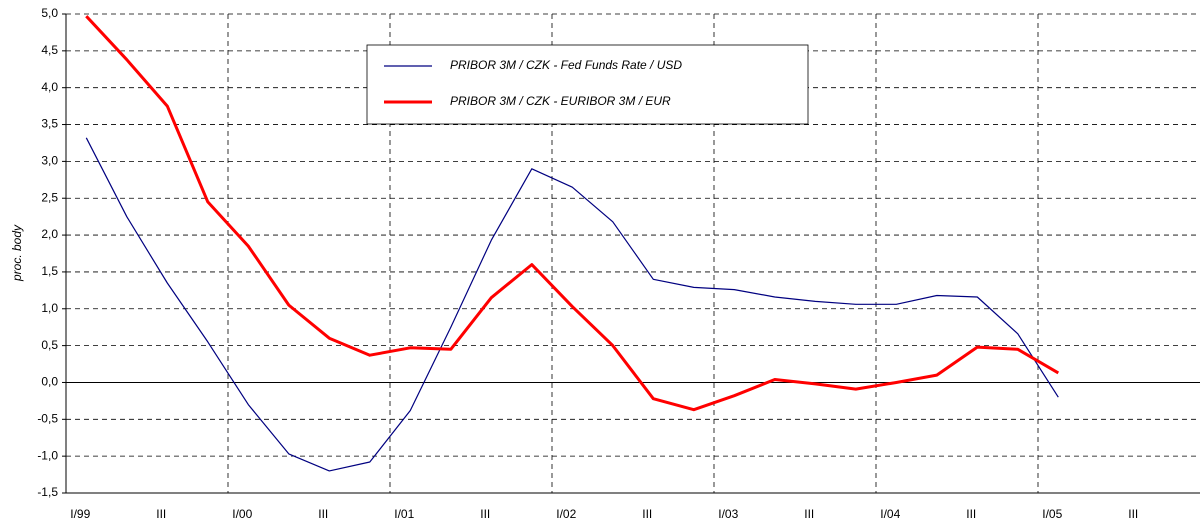 The height and width of the screenshot is (529, 1202). What do you see at coordinates (49, 13) in the screenshot?
I see `y-tick-label: 5,0` at bounding box center [49, 13].